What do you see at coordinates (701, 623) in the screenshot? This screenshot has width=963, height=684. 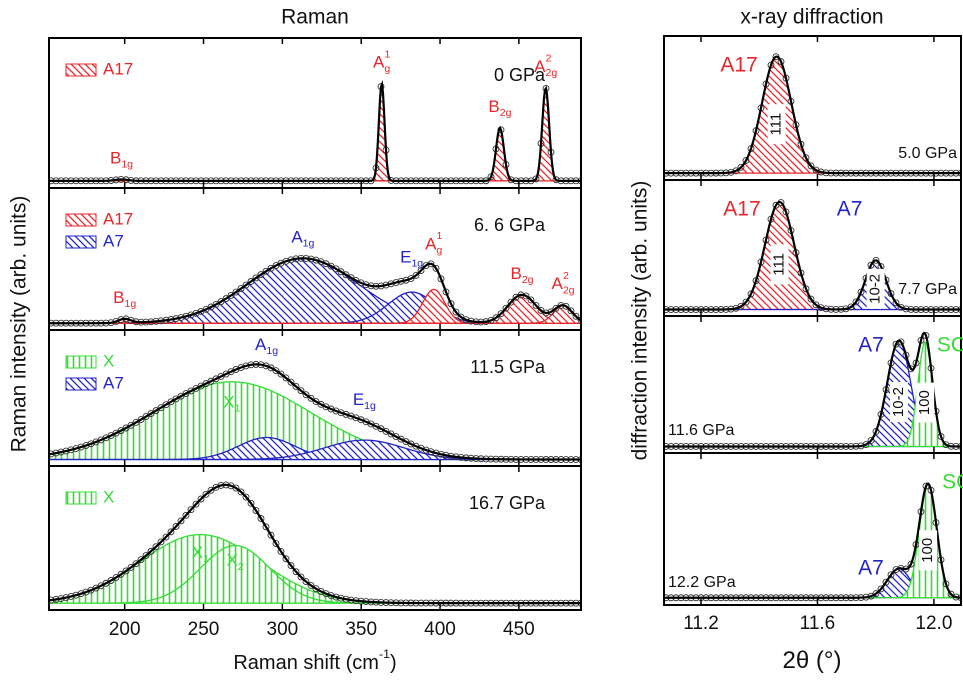 I see `x-tick-label: 11.2` at bounding box center [701, 623].